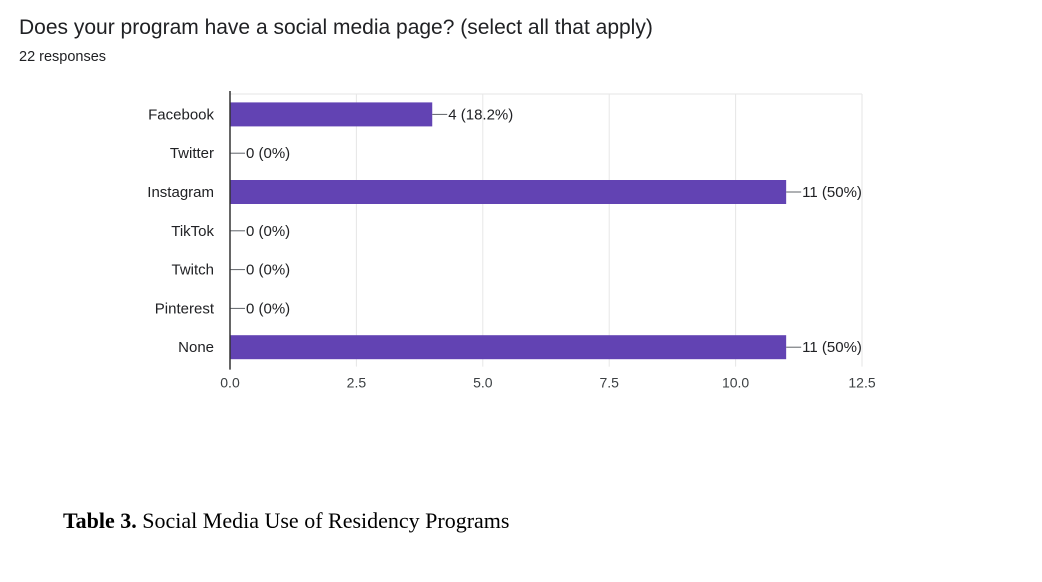 The image size is (1042, 582). Describe the element at coordinates (63, 57) in the screenshot. I see `response-count: 22 responses` at that location.